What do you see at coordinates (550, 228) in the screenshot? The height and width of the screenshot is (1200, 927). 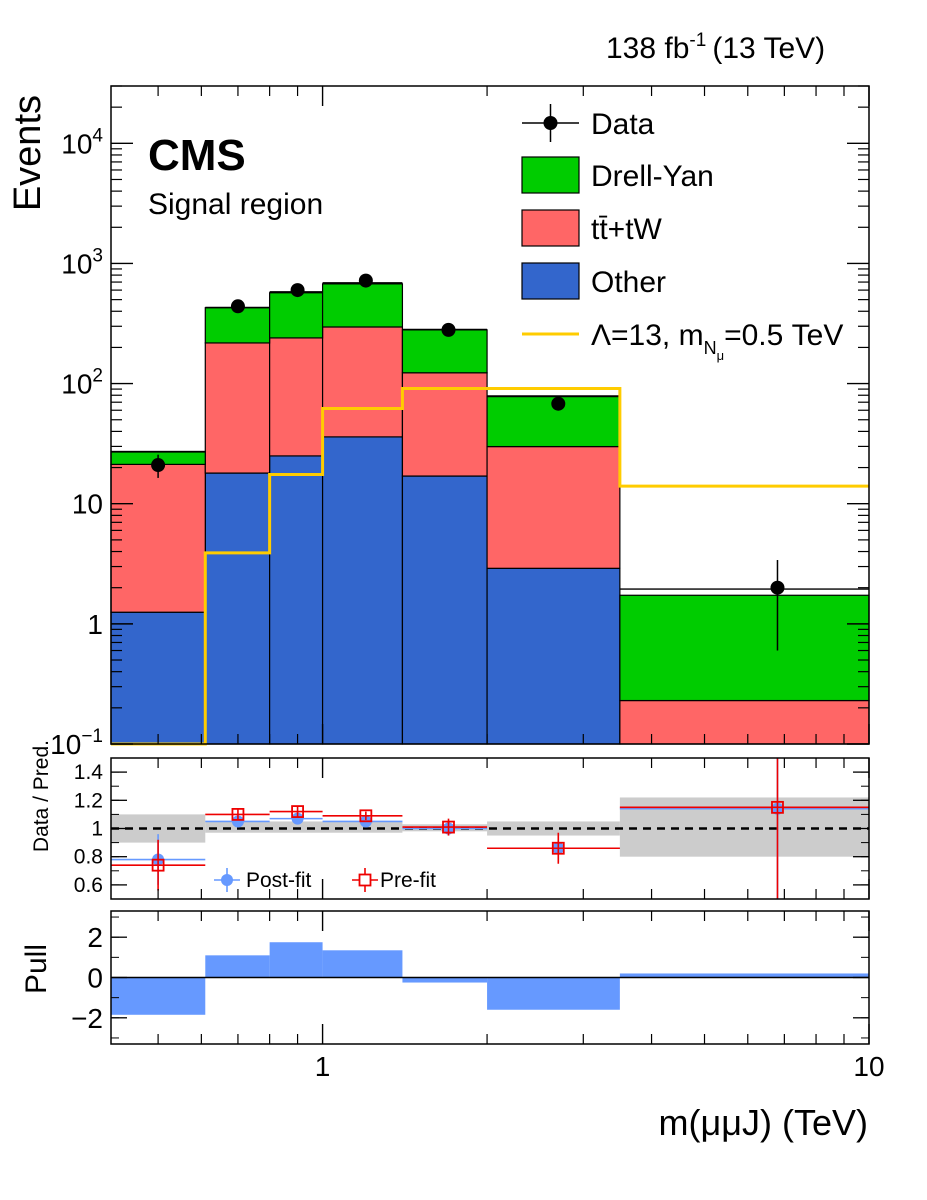 I see `legend-tt-tw-swatch` at bounding box center [550, 228].